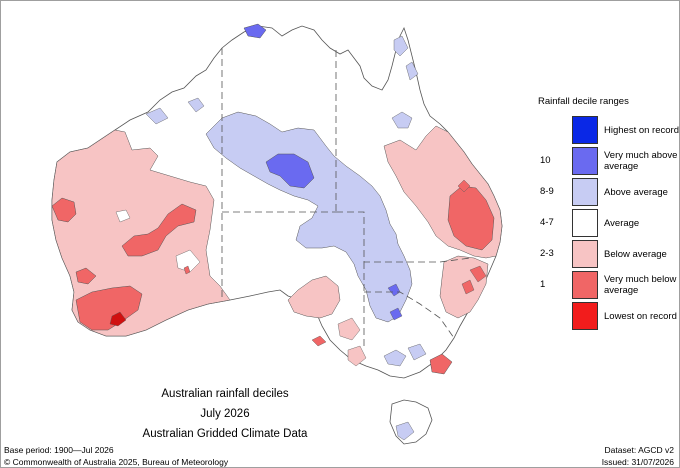  I want to click on legend-swatch-above-average, so click(585, 192).